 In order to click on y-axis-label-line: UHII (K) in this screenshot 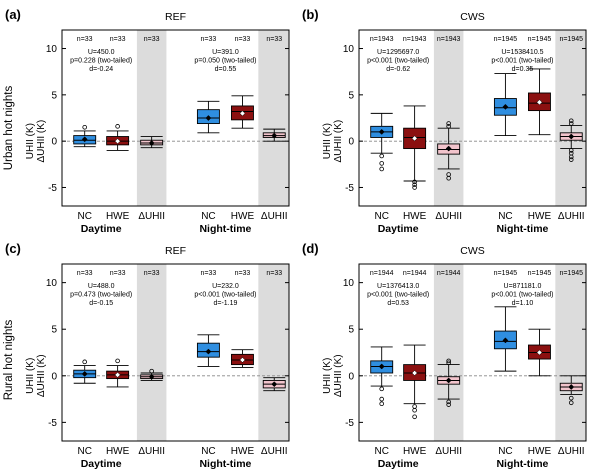, I will do `click(327, 376)`.